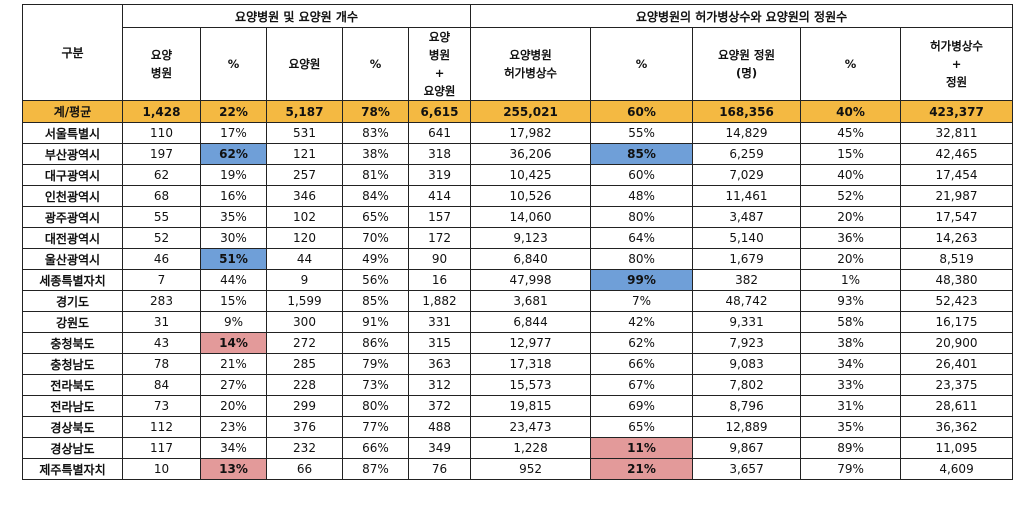 This screenshot has height=520, width=1017. I want to click on data-cell: 51%, so click(233, 259).